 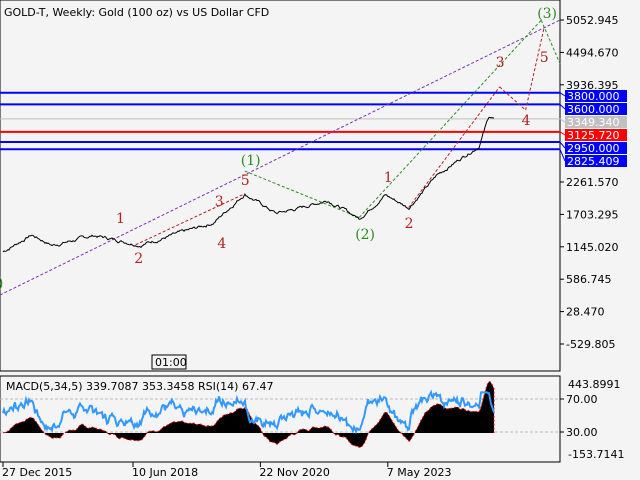 What do you see at coordinates (585, 312) in the screenshot?
I see `y-tick-label: 28.470` at bounding box center [585, 312].